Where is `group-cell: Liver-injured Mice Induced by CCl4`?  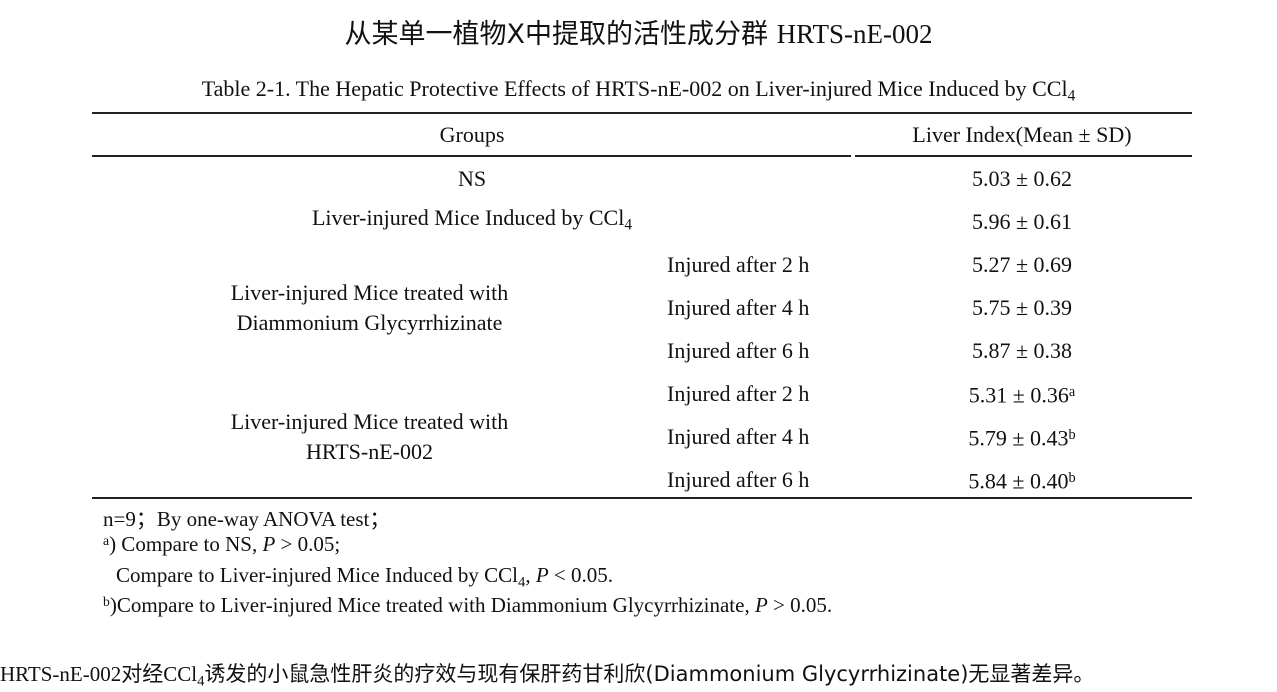 group-cell: Liver-injured Mice Induced by CCl4 is located at coordinates (472, 221).